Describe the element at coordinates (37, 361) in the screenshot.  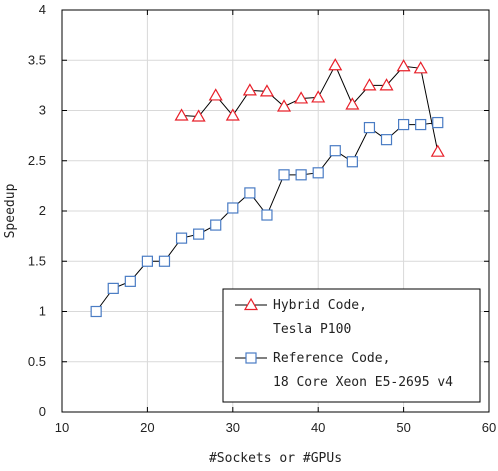
I see `y-tick-label: 0.5` at that location.